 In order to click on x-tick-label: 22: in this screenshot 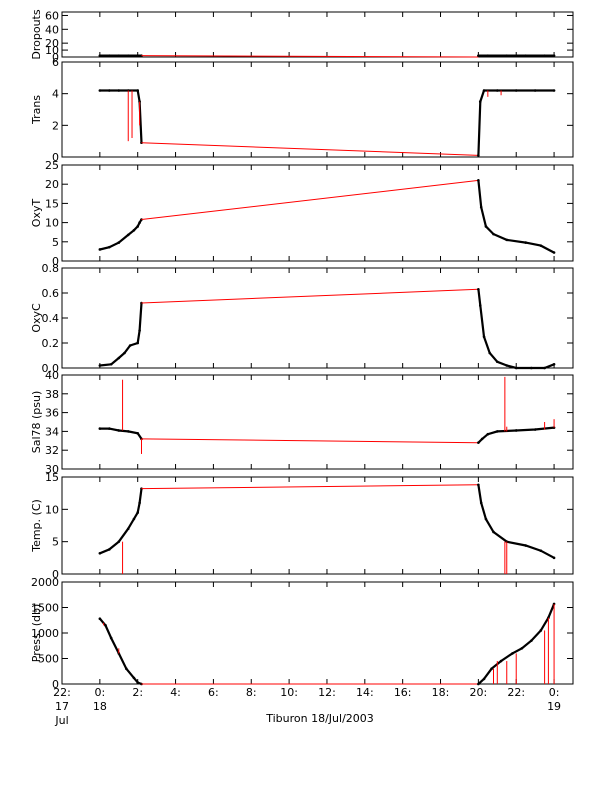, I will do `click(516, 692)`.